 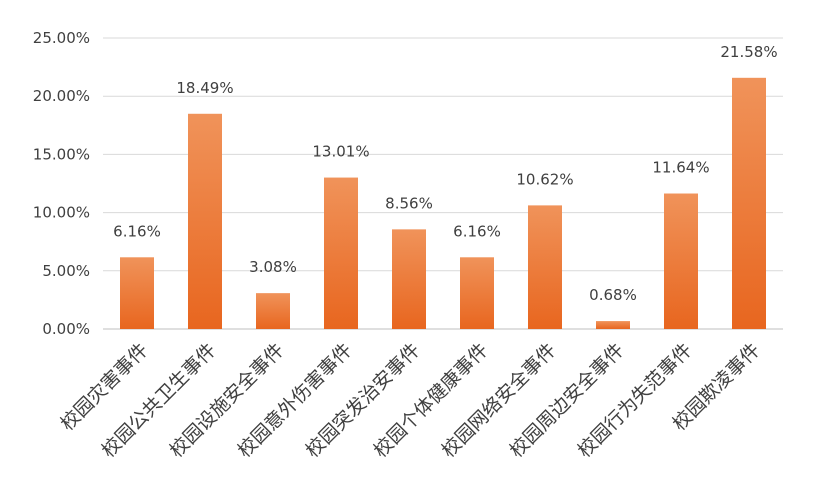 I want to click on y-tick-label: 0.00%, so click(x=66, y=329).